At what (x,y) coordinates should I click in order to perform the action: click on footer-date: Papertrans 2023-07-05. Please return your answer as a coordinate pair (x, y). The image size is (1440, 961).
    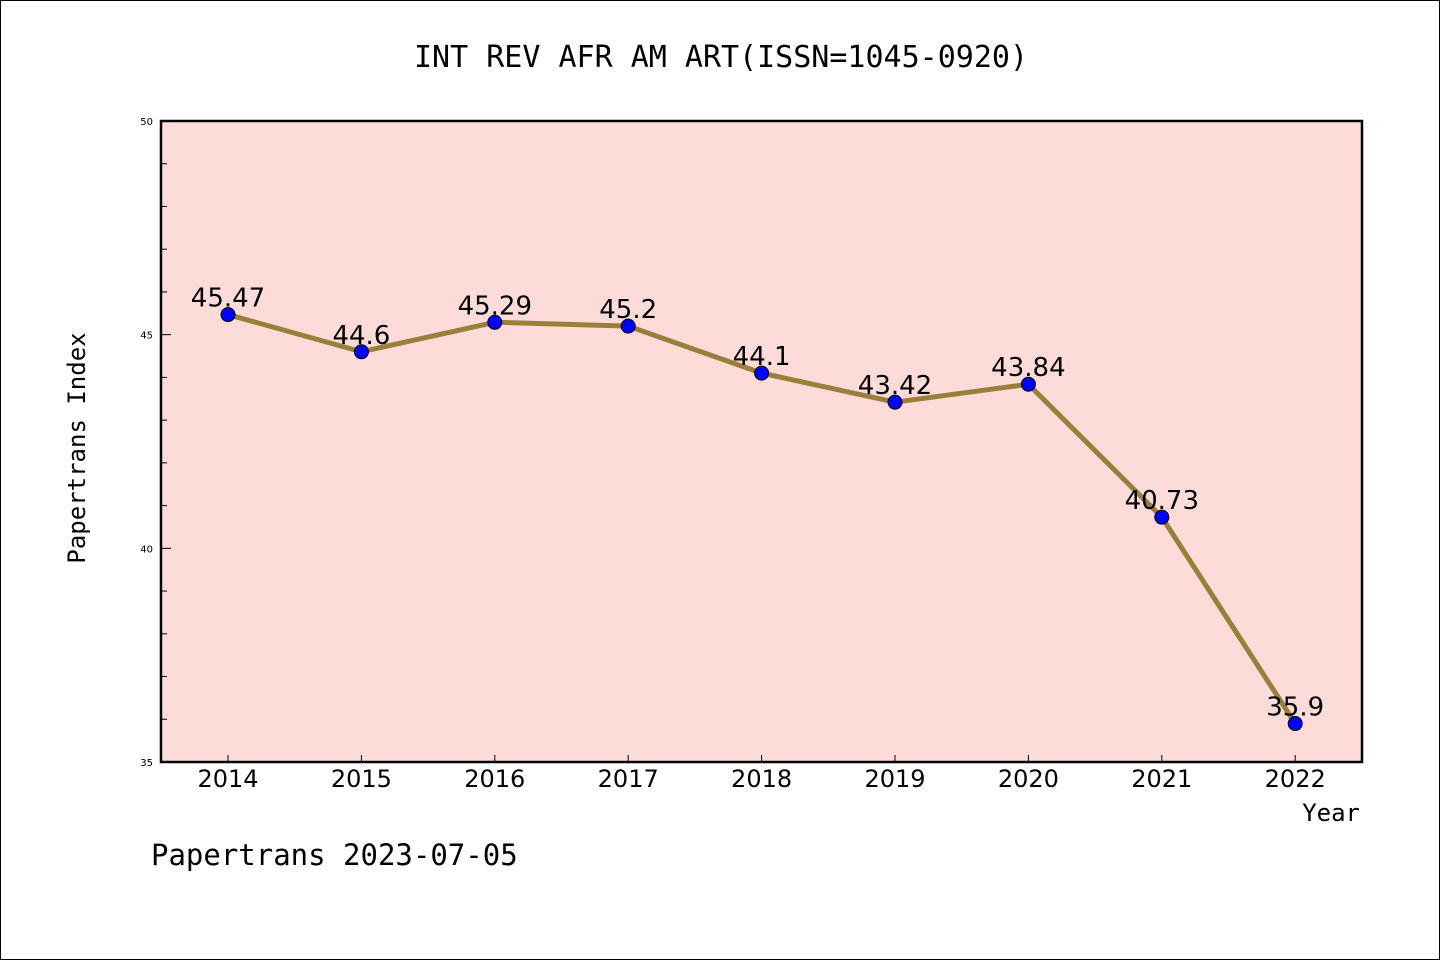
    Looking at the image, I should click on (334, 855).